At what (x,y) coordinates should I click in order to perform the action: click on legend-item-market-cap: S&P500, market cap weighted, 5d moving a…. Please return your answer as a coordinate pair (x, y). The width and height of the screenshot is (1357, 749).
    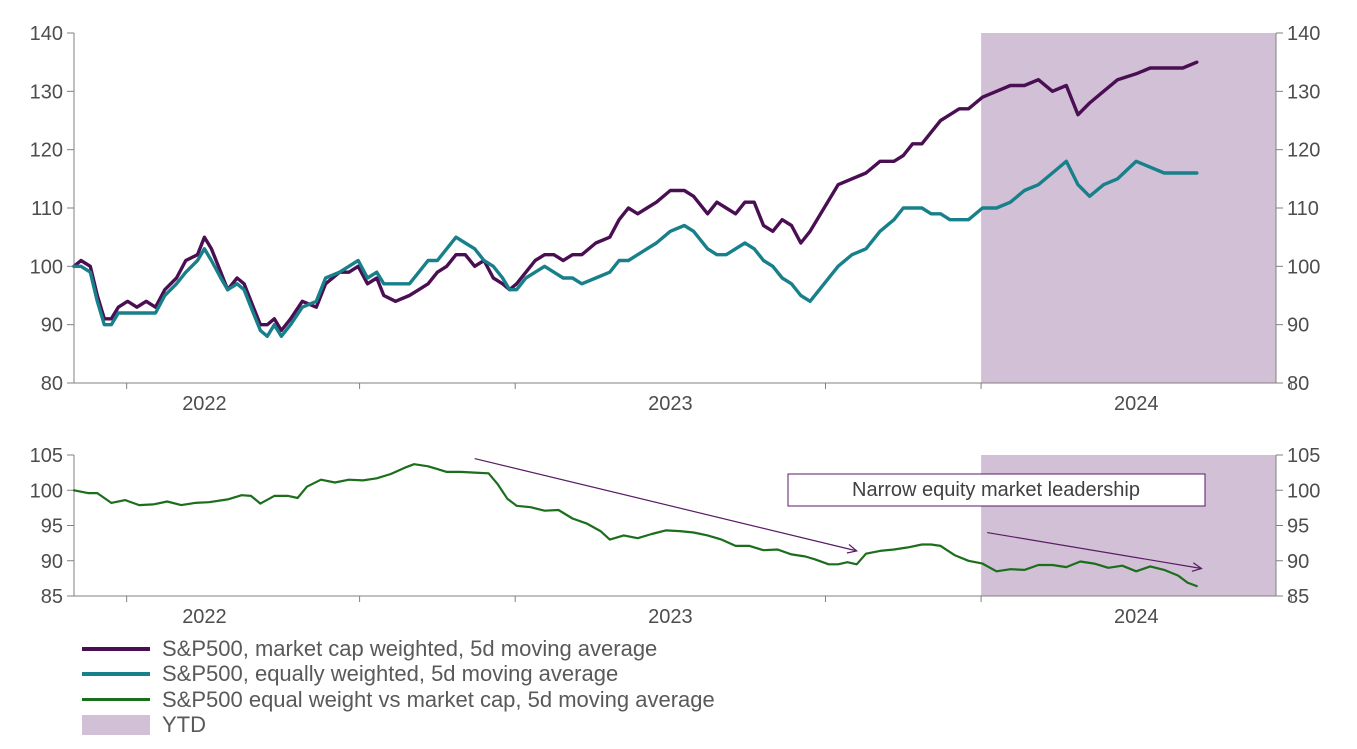
    Looking at the image, I should click on (398, 649).